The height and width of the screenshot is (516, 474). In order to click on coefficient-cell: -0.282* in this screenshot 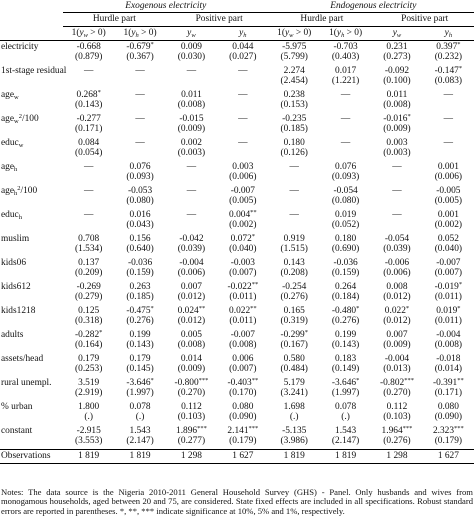, I will do `click(88, 335)`.